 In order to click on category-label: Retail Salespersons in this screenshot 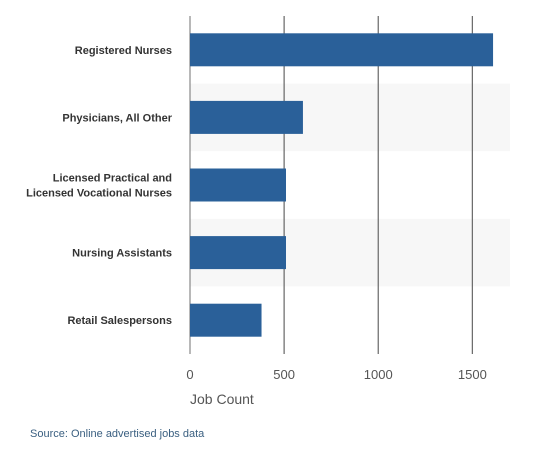, I will do `click(119, 321)`.